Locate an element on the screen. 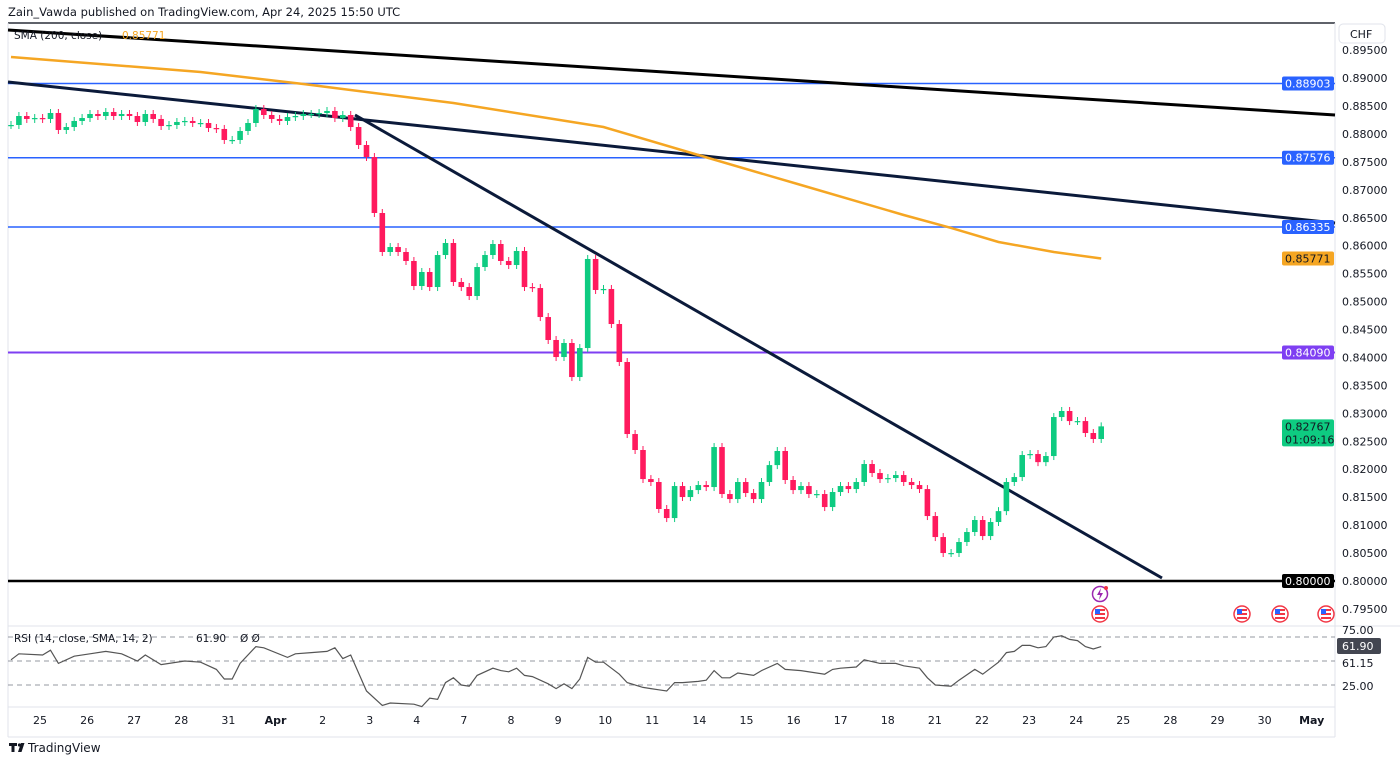 The image size is (1400, 763). time-tick-label: 30 is located at coordinates (1265, 720).